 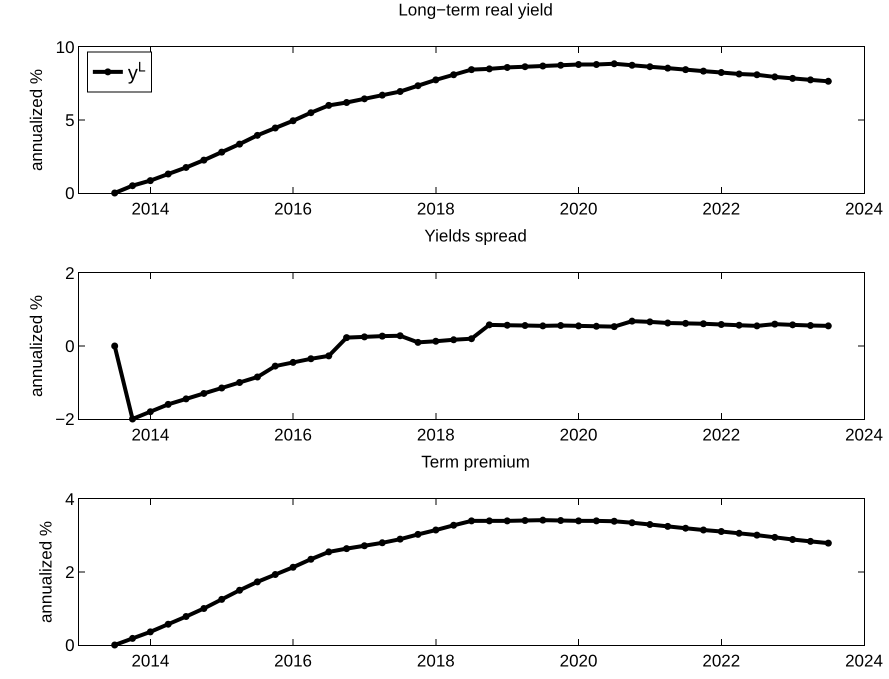 I want to click on y-tick-label: 2, so click(x=70, y=572).